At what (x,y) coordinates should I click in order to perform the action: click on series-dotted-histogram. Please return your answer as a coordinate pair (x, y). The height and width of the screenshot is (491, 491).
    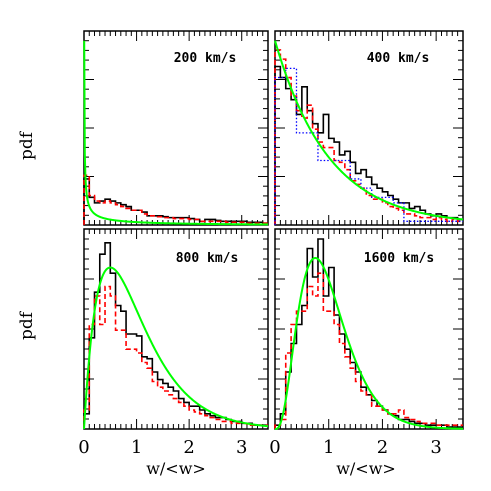
    Looking at the image, I should click on (368, 146).